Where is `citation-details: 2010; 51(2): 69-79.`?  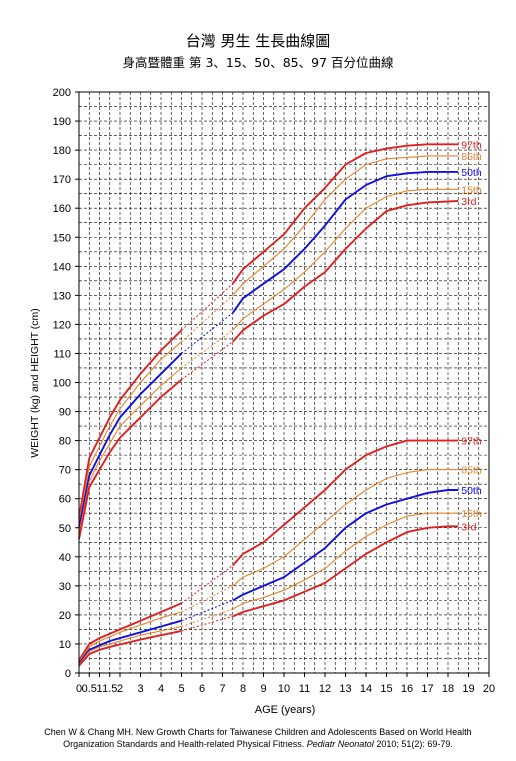
citation-details: 2010; 51(2): 69-79. is located at coordinates (413, 744).